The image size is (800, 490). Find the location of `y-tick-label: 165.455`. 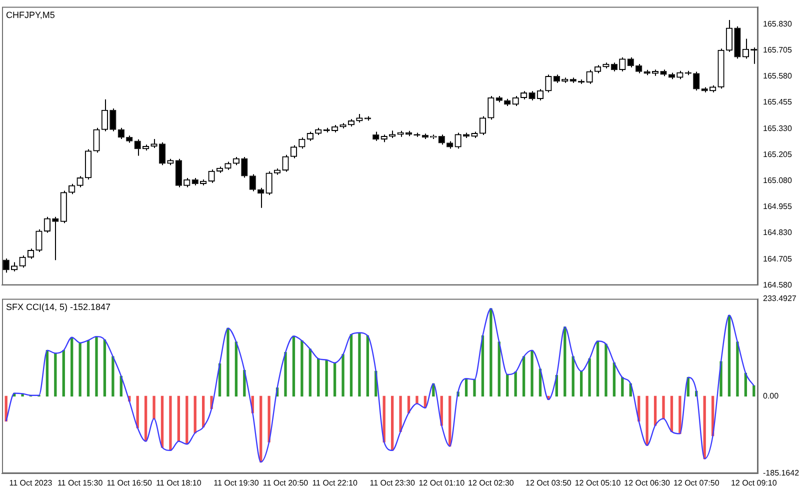

y-tick-label: 165.455 is located at coordinates (777, 102).